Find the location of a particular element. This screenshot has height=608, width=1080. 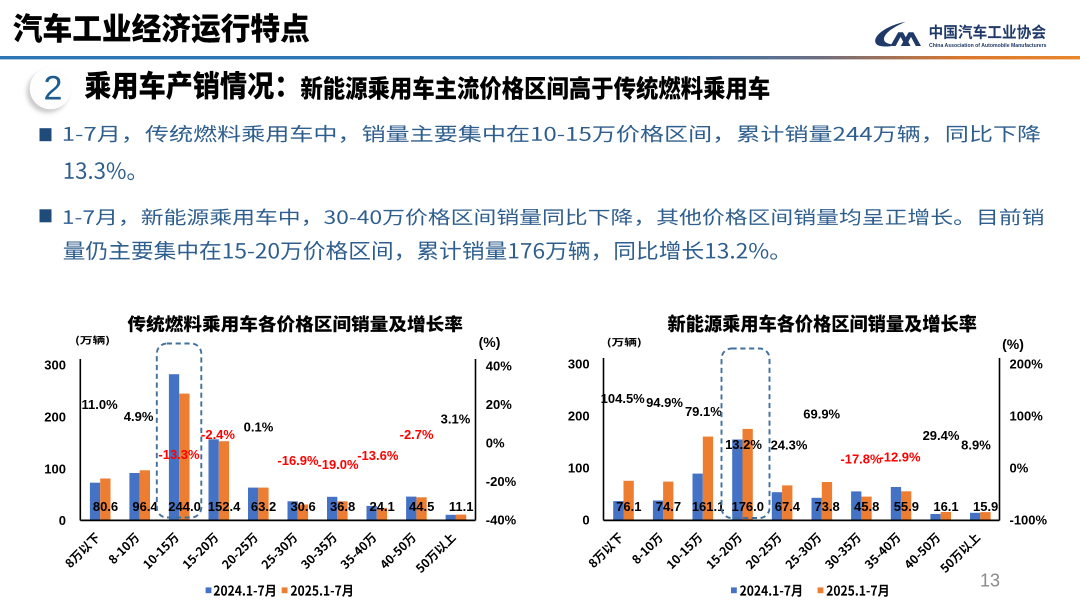

svg-text: 69.9% is located at coordinates (821, 414).